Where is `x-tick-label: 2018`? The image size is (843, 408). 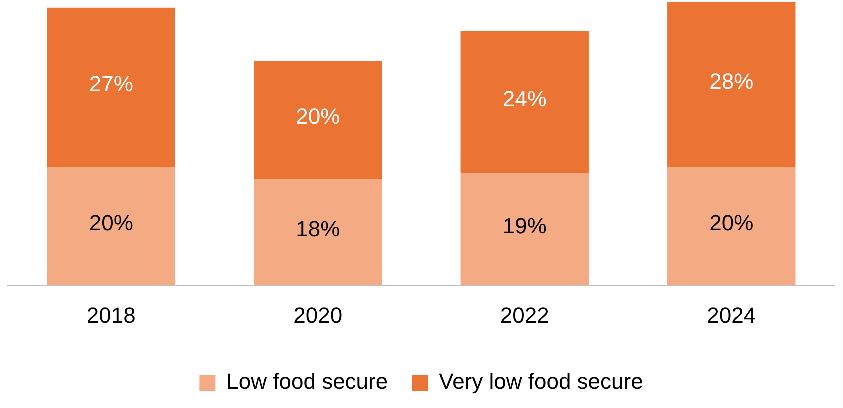
x-tick-label: 2018 is located at coordinates (111, 315).